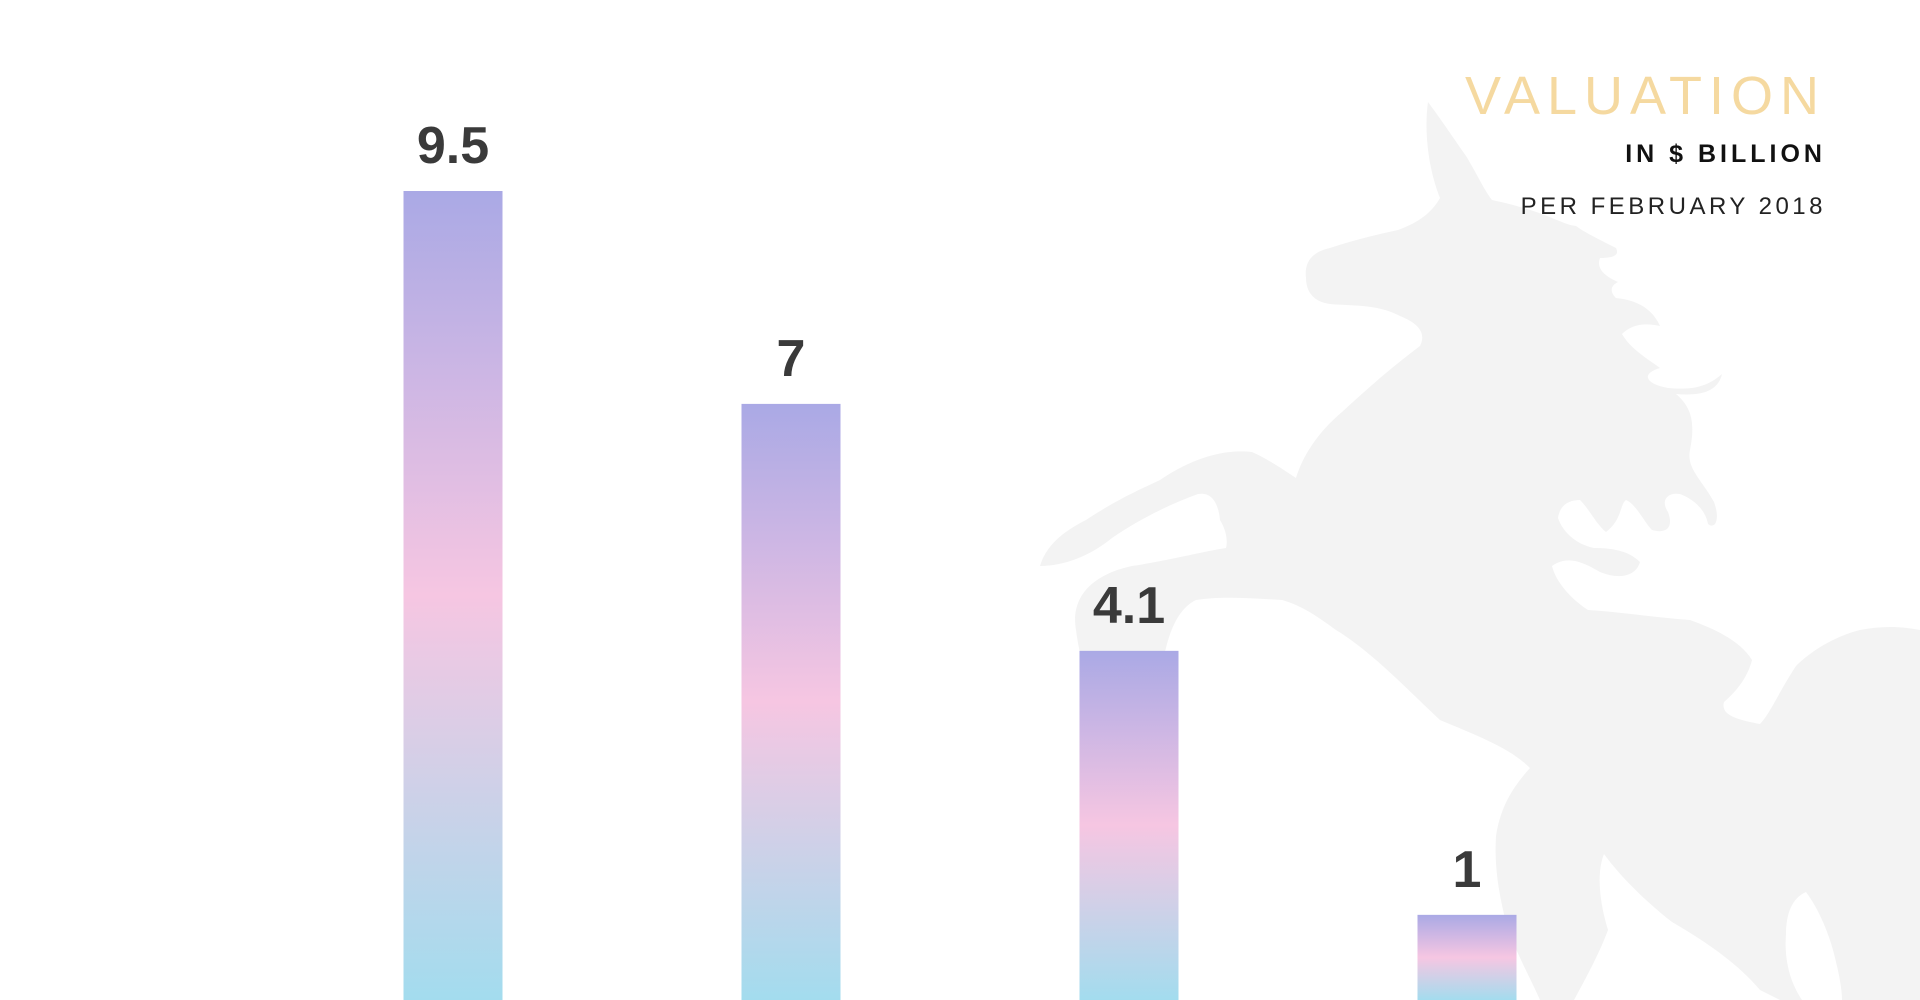 The image size is (1920, 1000). What do you see at coordinates (1725, 154) in the screenshot?
I see `chart-subtitle: IN $ BILLION` at bounding box center [1725, 154].